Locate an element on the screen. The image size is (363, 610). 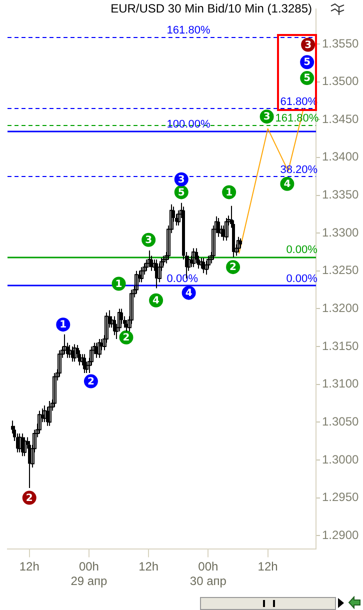
y-tick-label: 1.3350 is located at coordinates (341, 195).